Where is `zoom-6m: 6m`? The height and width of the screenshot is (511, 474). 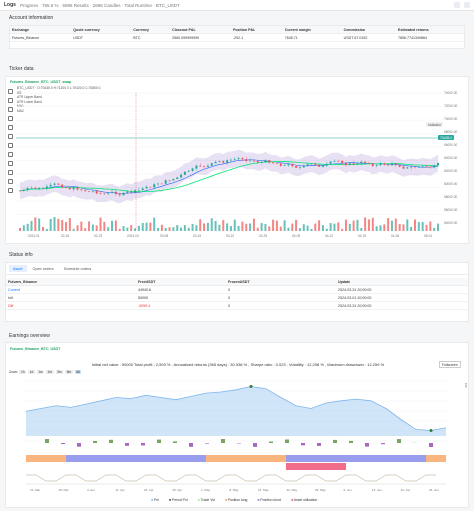 zoom-6m: 6m is located at coordinates (69, 372).